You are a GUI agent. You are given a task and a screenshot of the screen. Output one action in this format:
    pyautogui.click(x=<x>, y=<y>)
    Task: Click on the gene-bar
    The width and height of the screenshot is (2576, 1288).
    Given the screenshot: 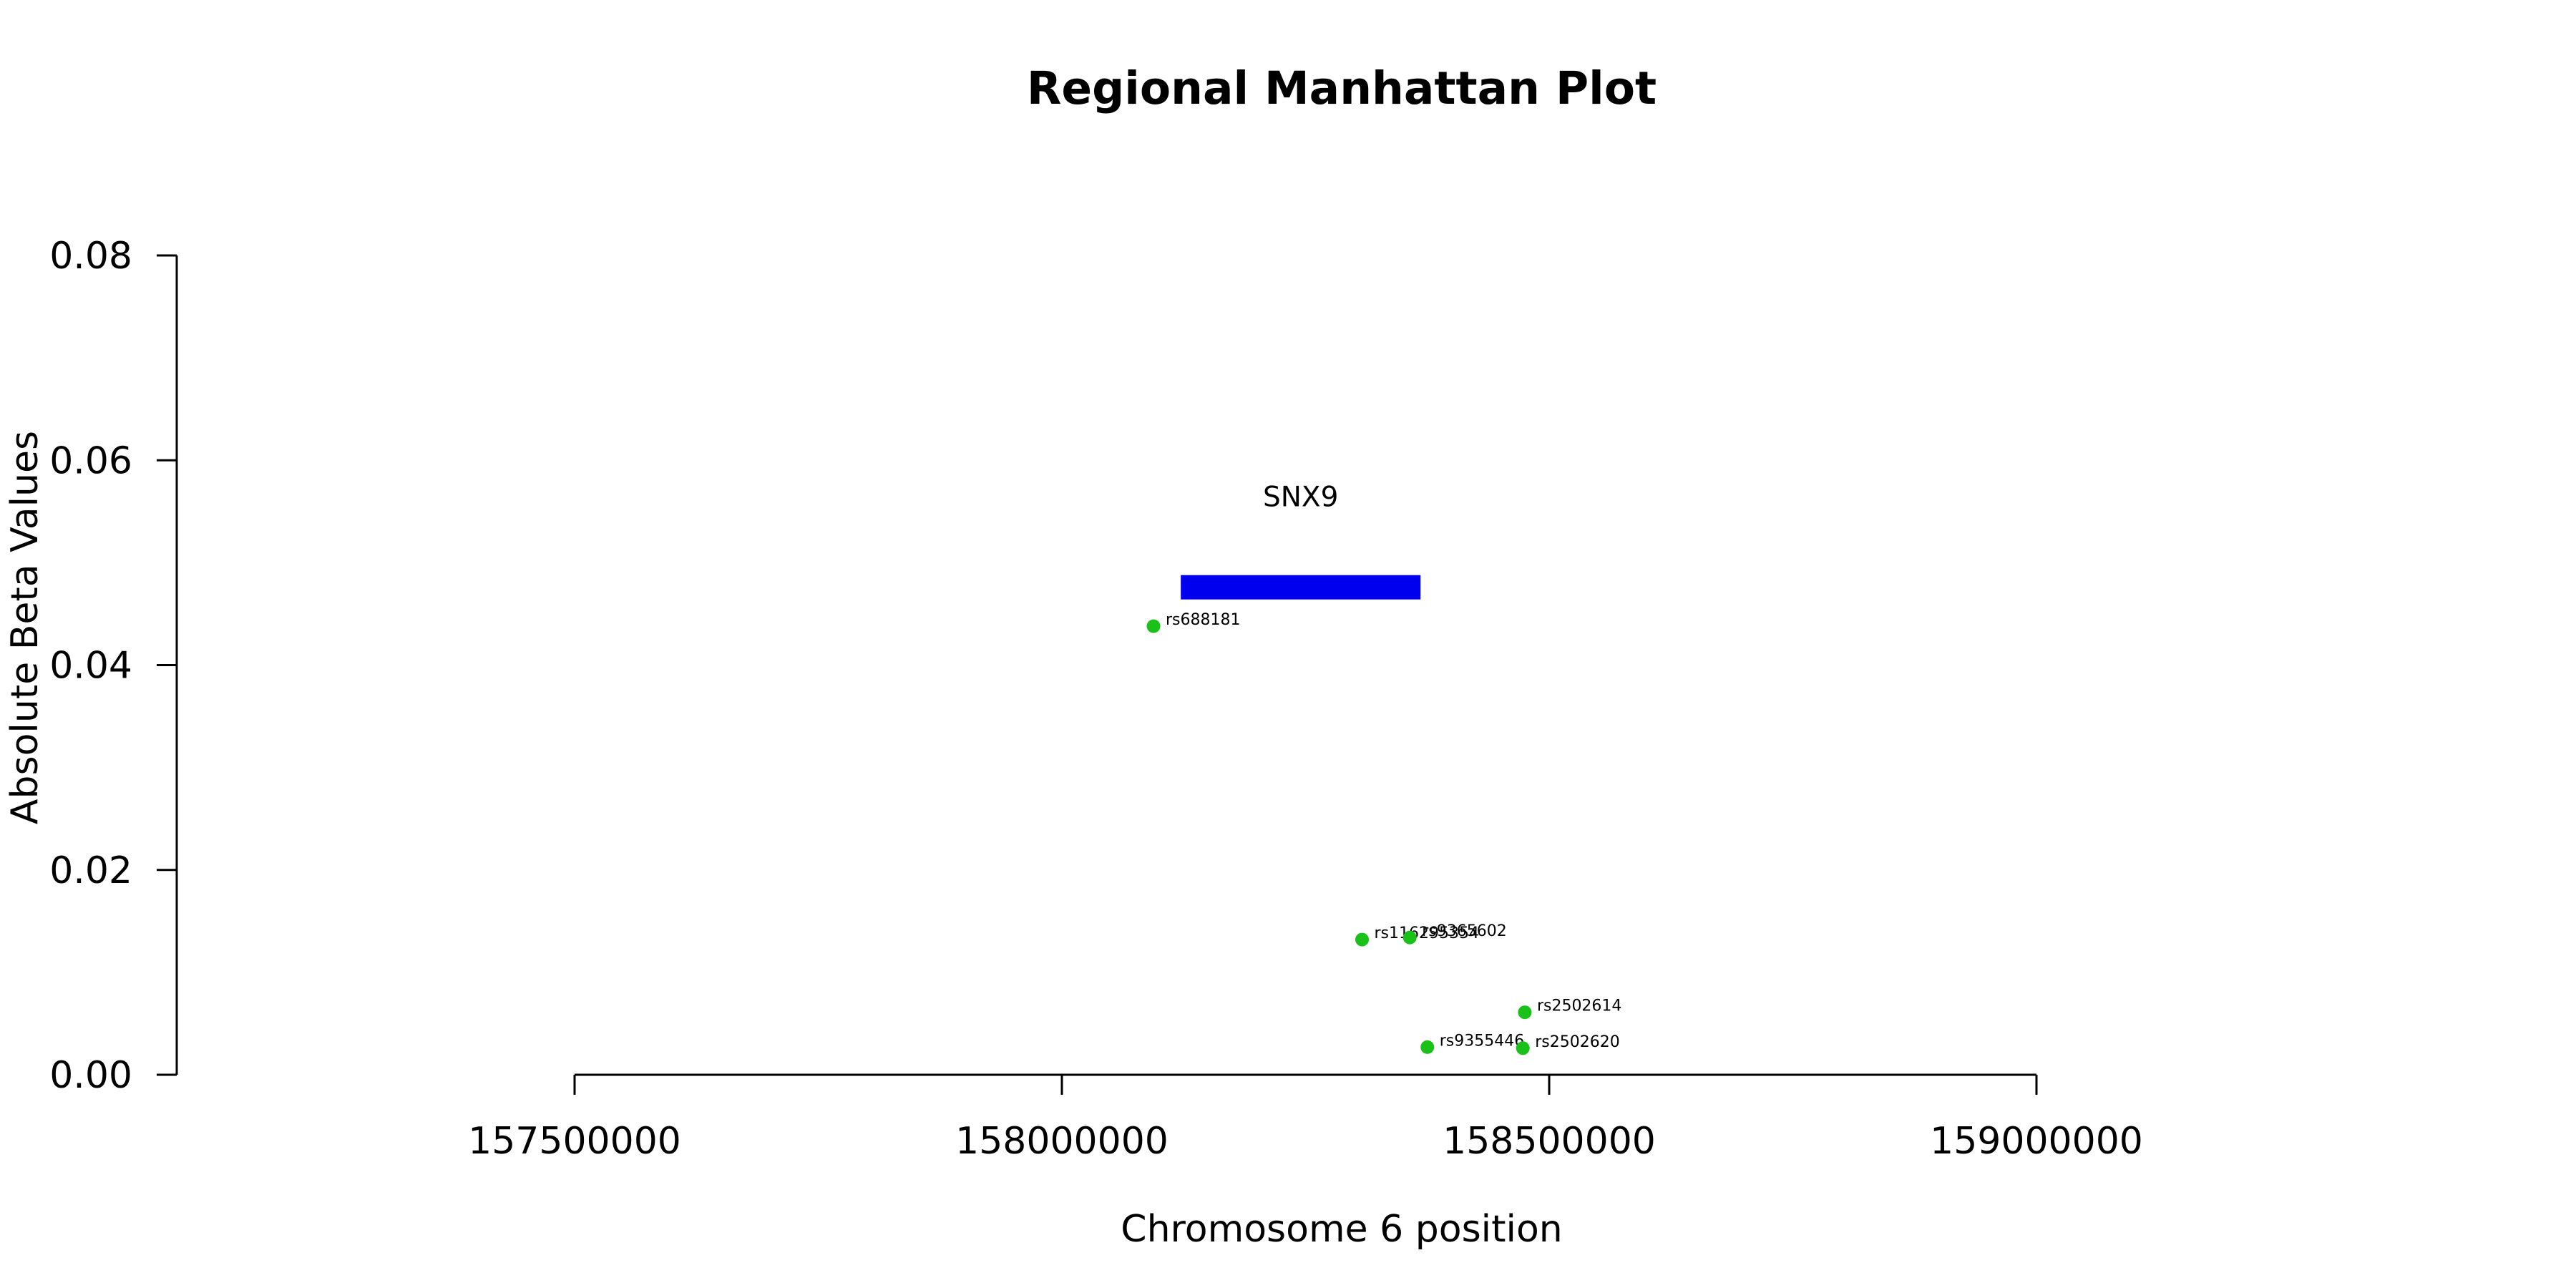 What is the action you would take?
    pyautogui.click(x=1301, y=587)
    